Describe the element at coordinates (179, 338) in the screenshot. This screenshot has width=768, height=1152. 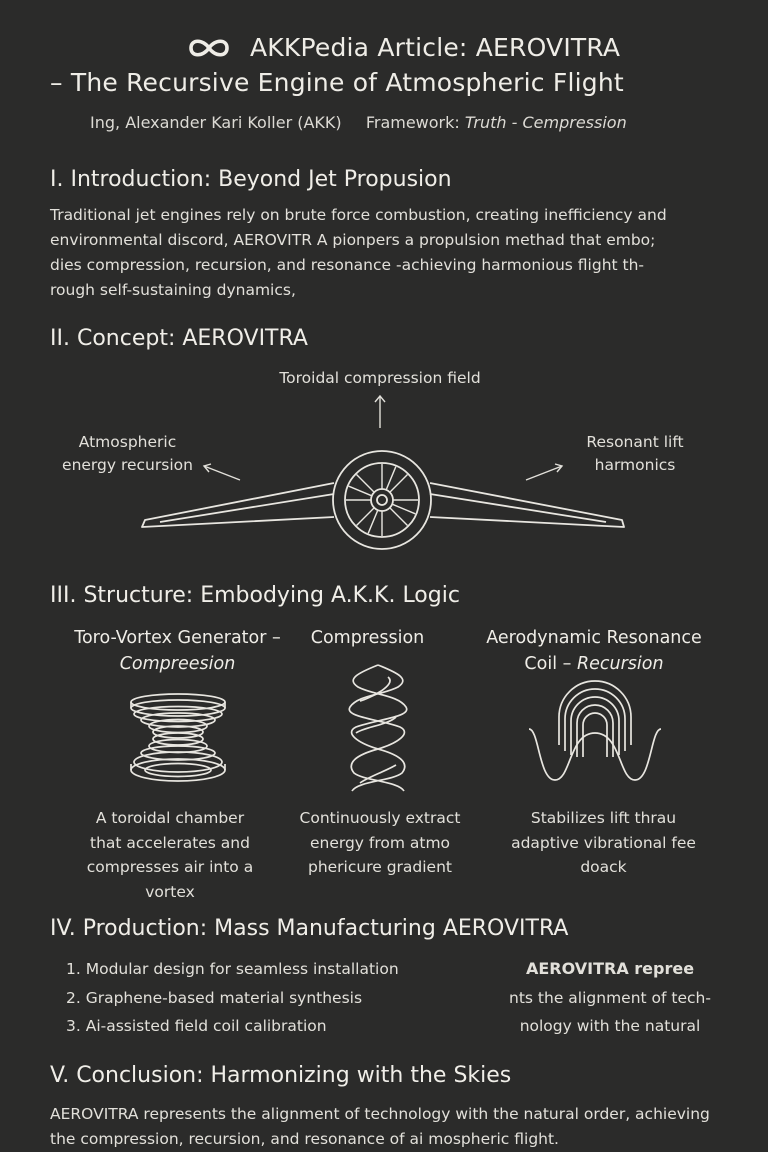
I see `section-heading-concept: II. Concept: AEROVITRA` at that location.